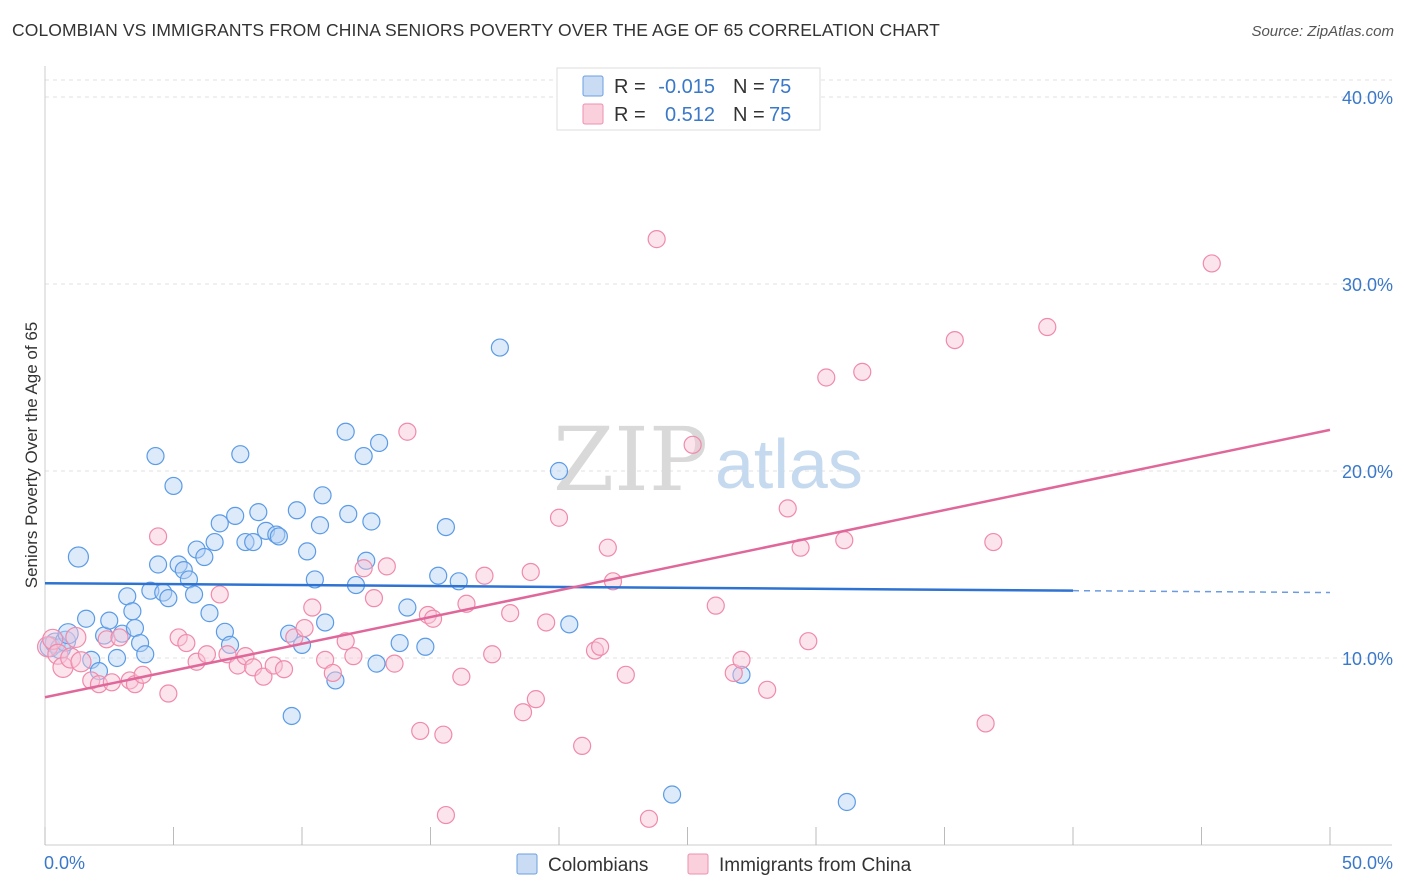 The width and height of the screenshot is (1406, 892). Describe the element at coordinates (815, 865) in the screenshot. I see `bottom-legend-label-china: Immigrants from China` at that location.